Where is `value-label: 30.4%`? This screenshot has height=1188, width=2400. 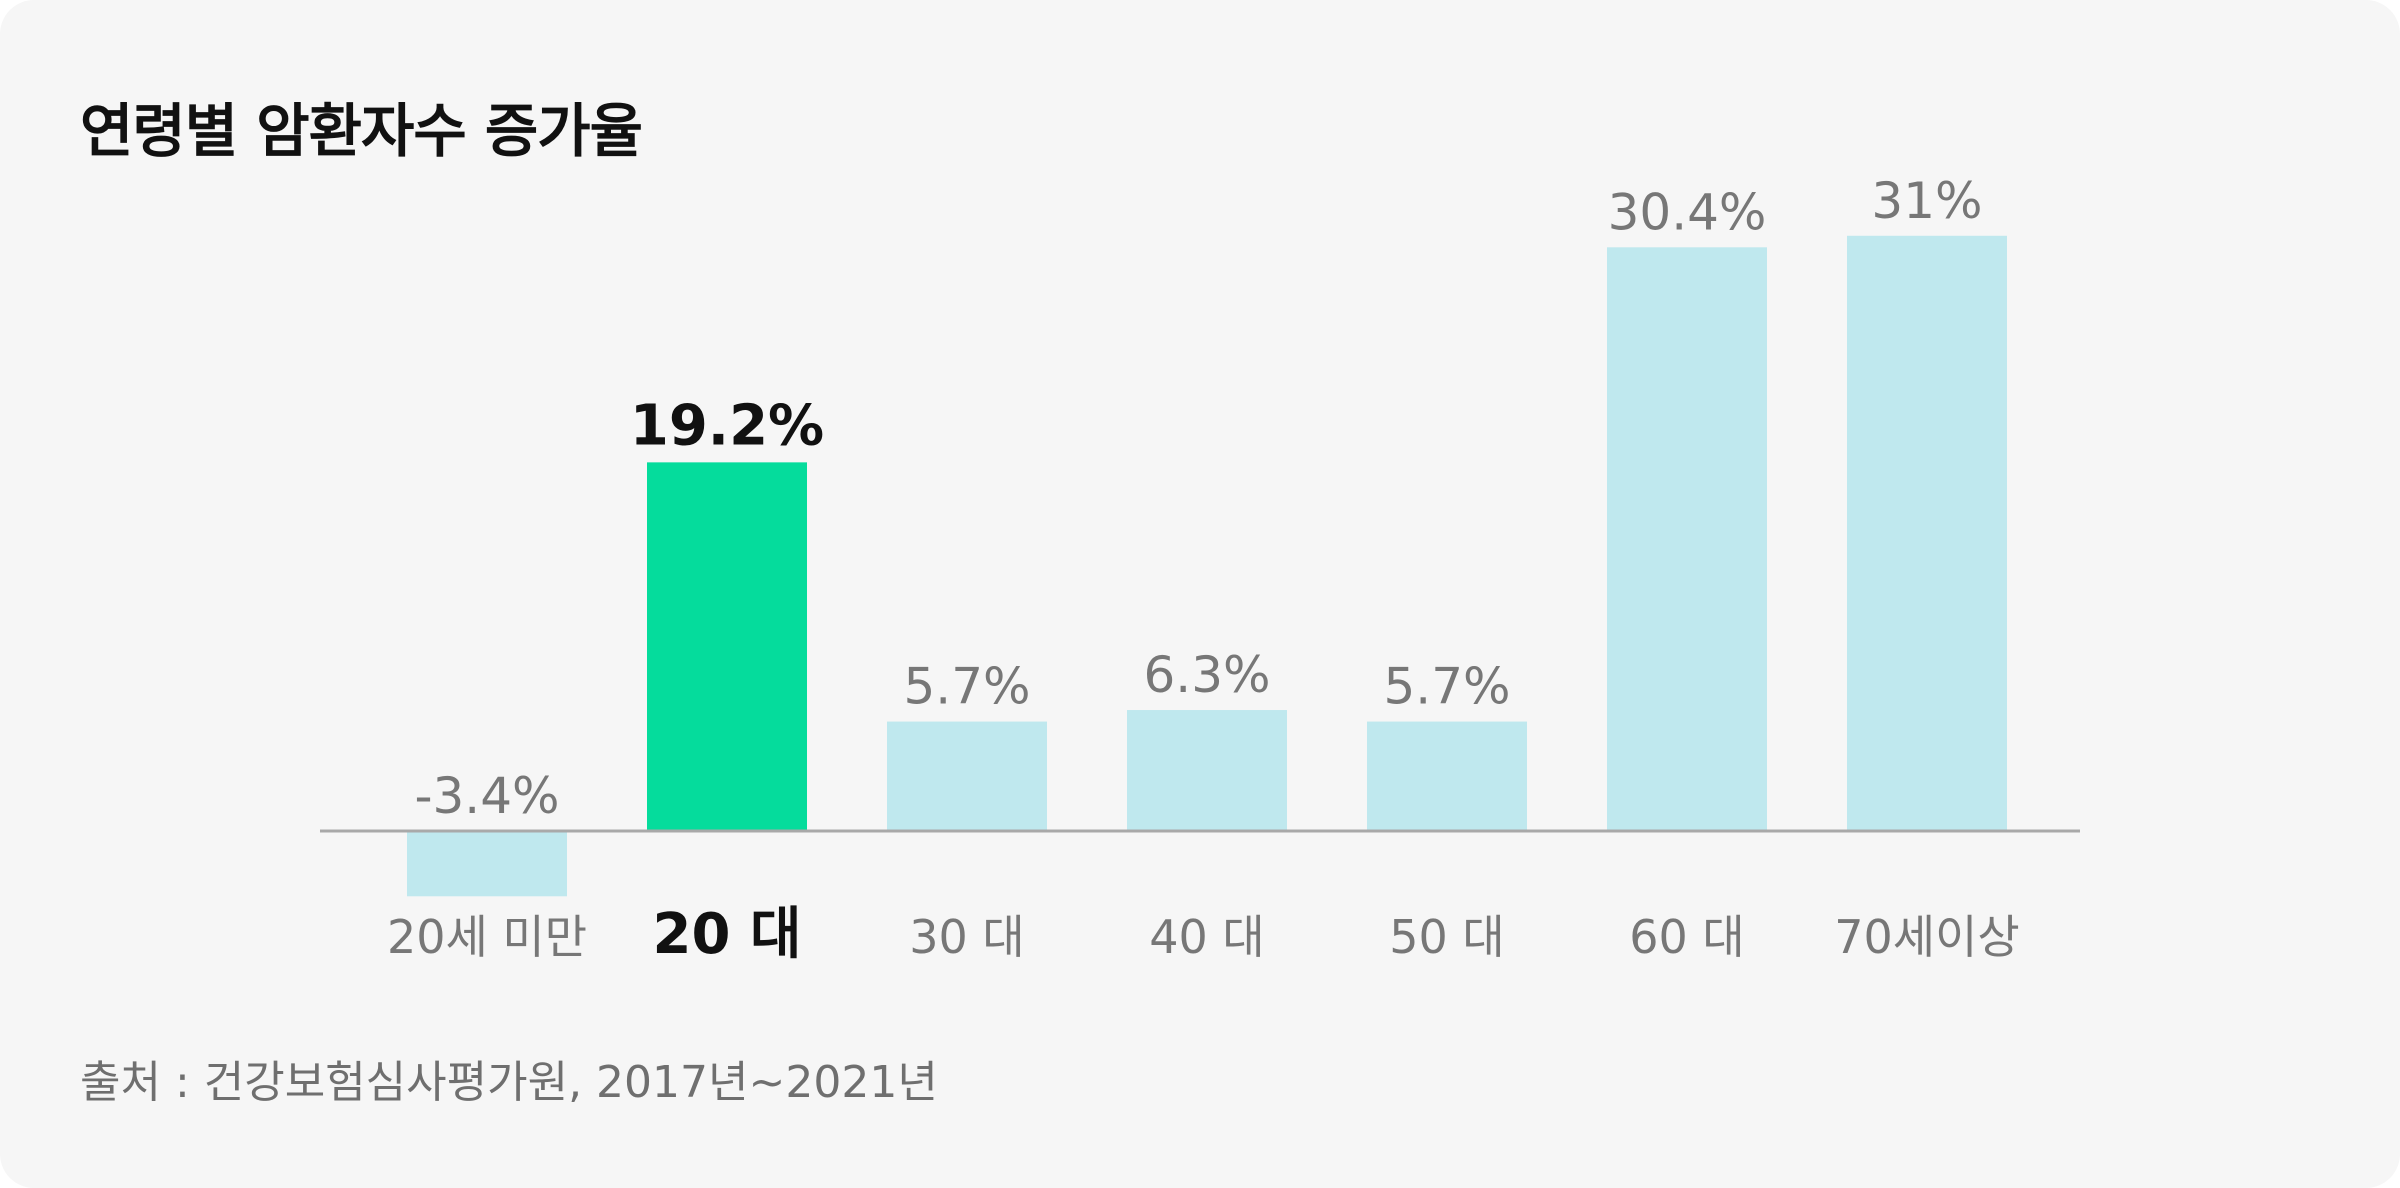
value-label: 30.4% is located at coordinates (1687, 212).